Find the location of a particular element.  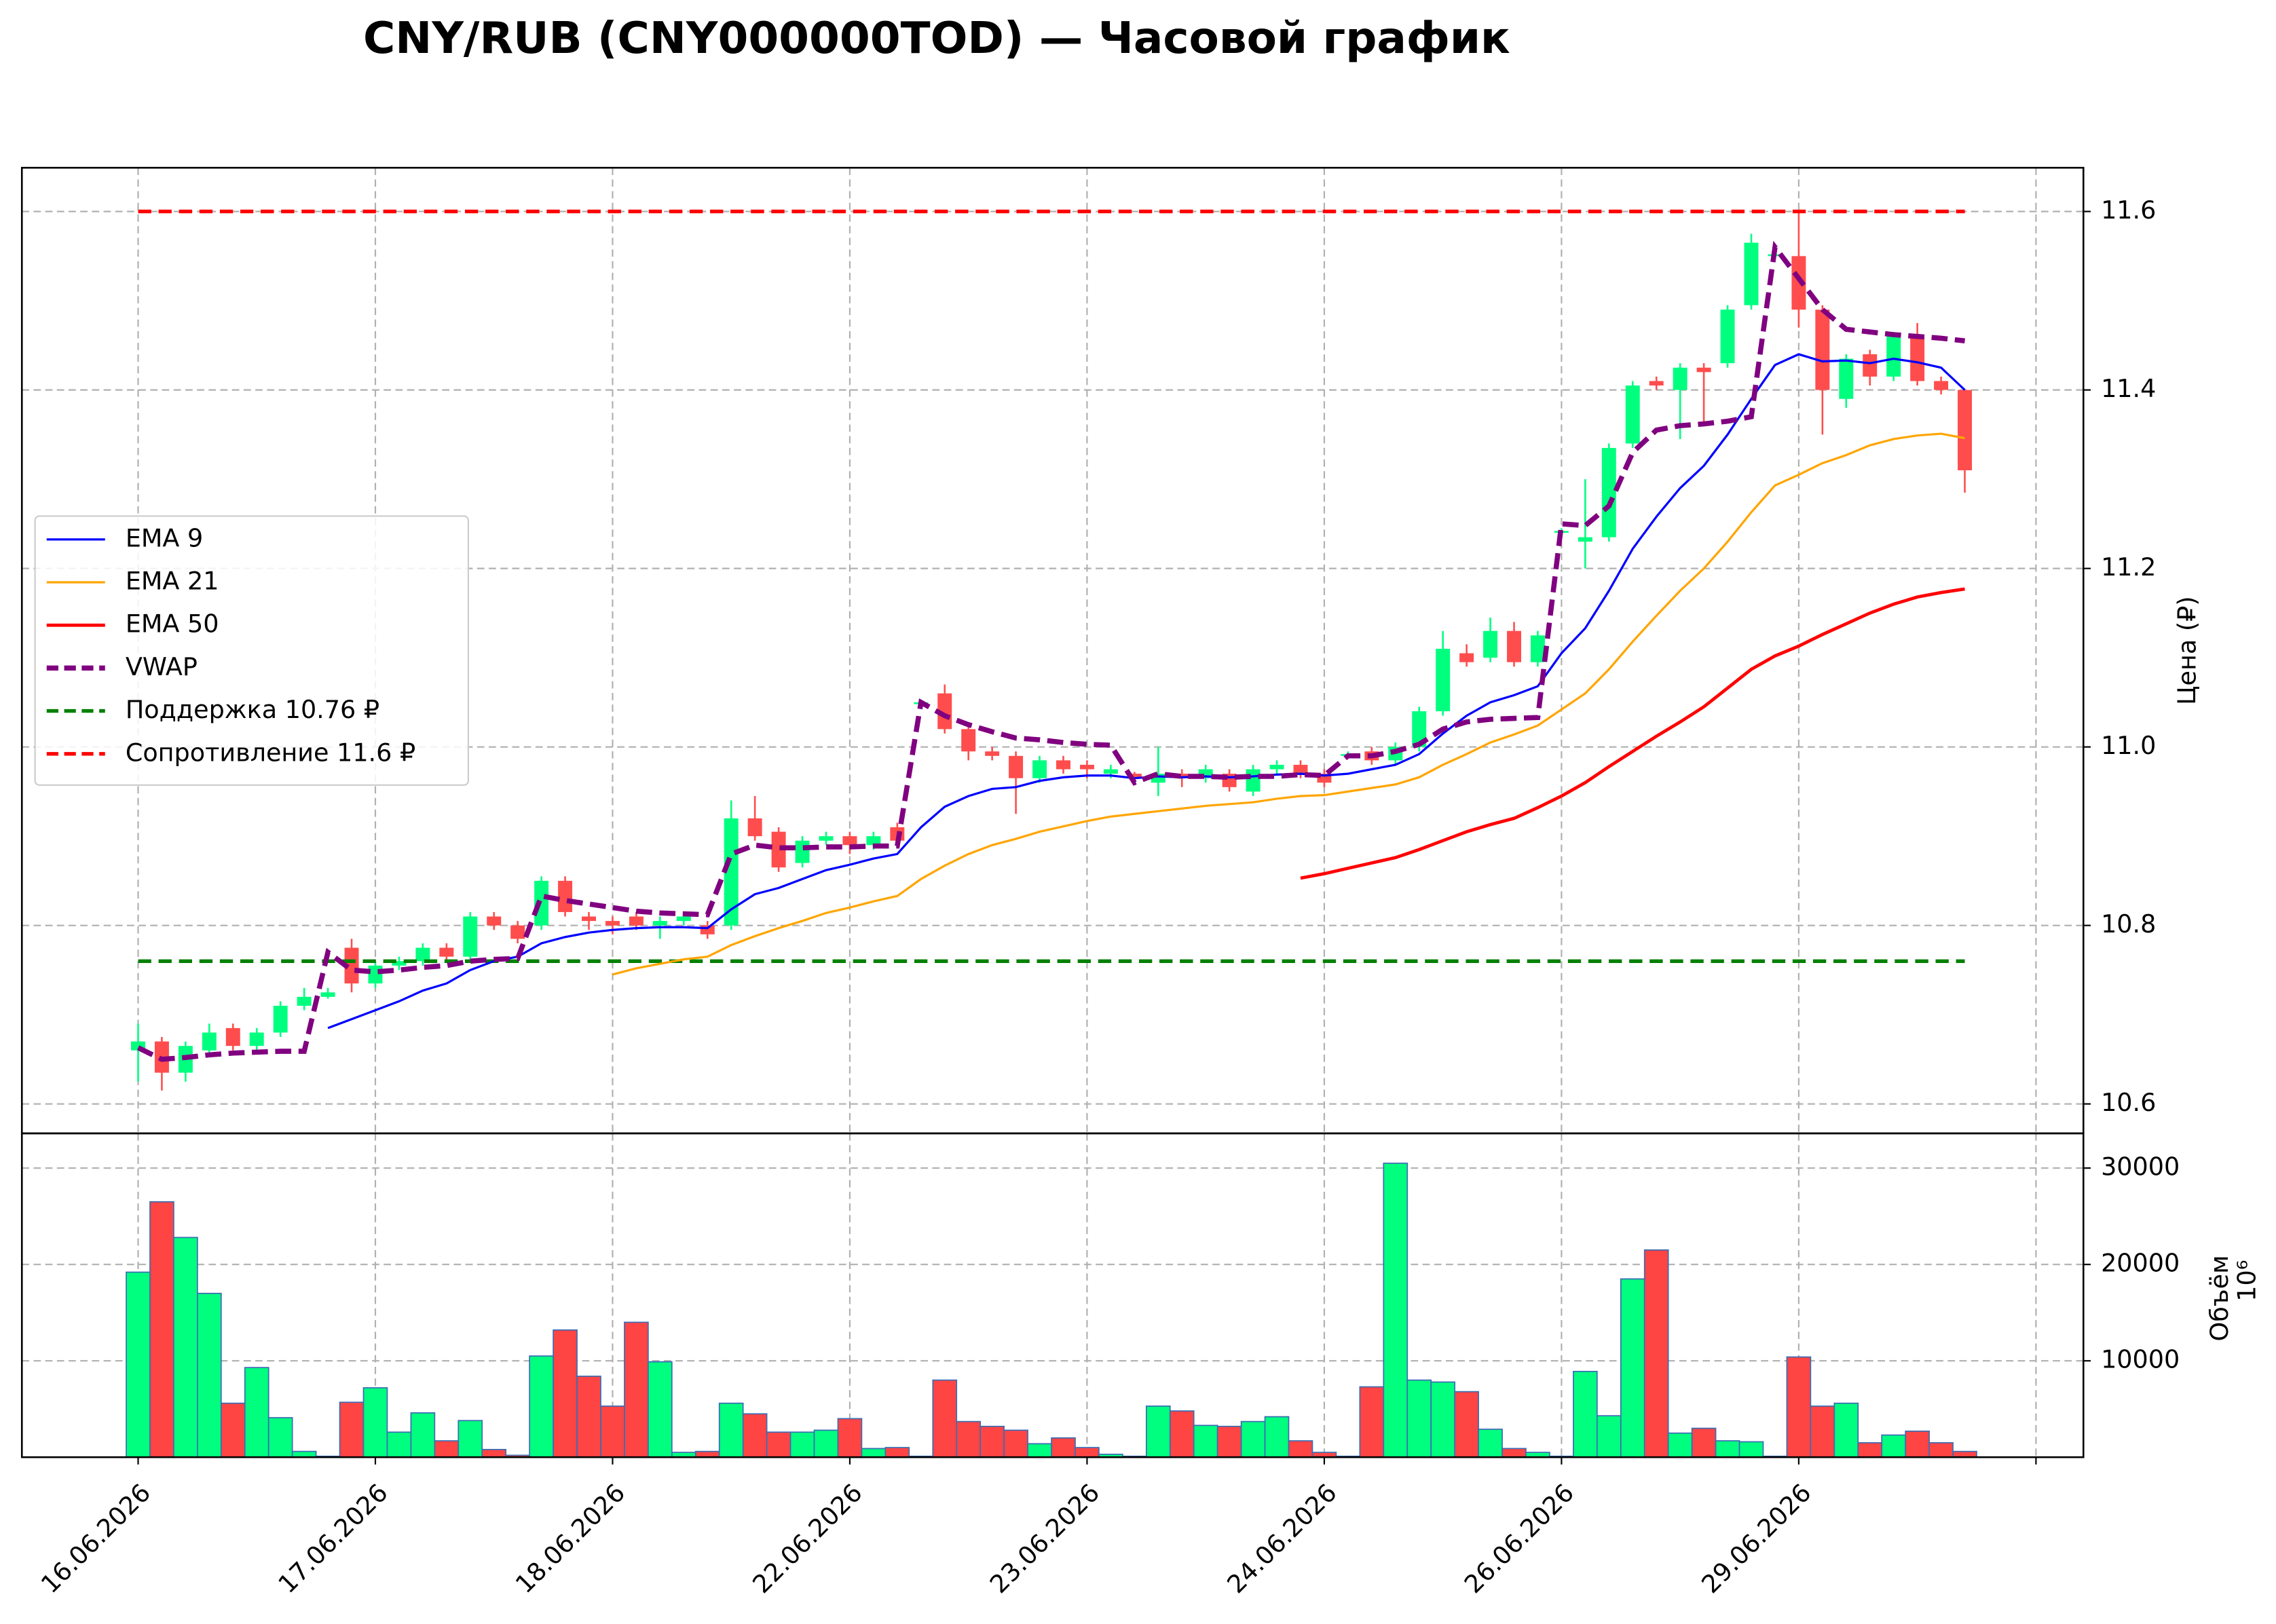

legend-label: EMA 50 is located at coordinates (172, 624).